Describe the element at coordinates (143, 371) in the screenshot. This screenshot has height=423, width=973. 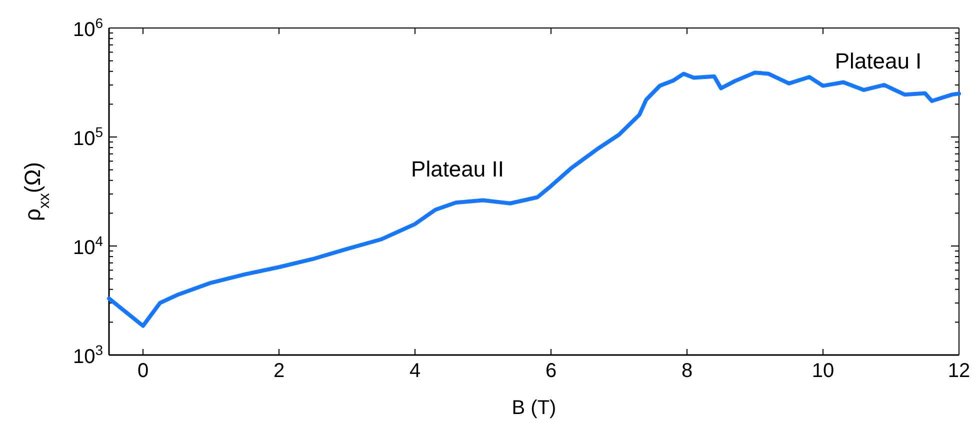
I see `x-tick-label: 0` at that location.